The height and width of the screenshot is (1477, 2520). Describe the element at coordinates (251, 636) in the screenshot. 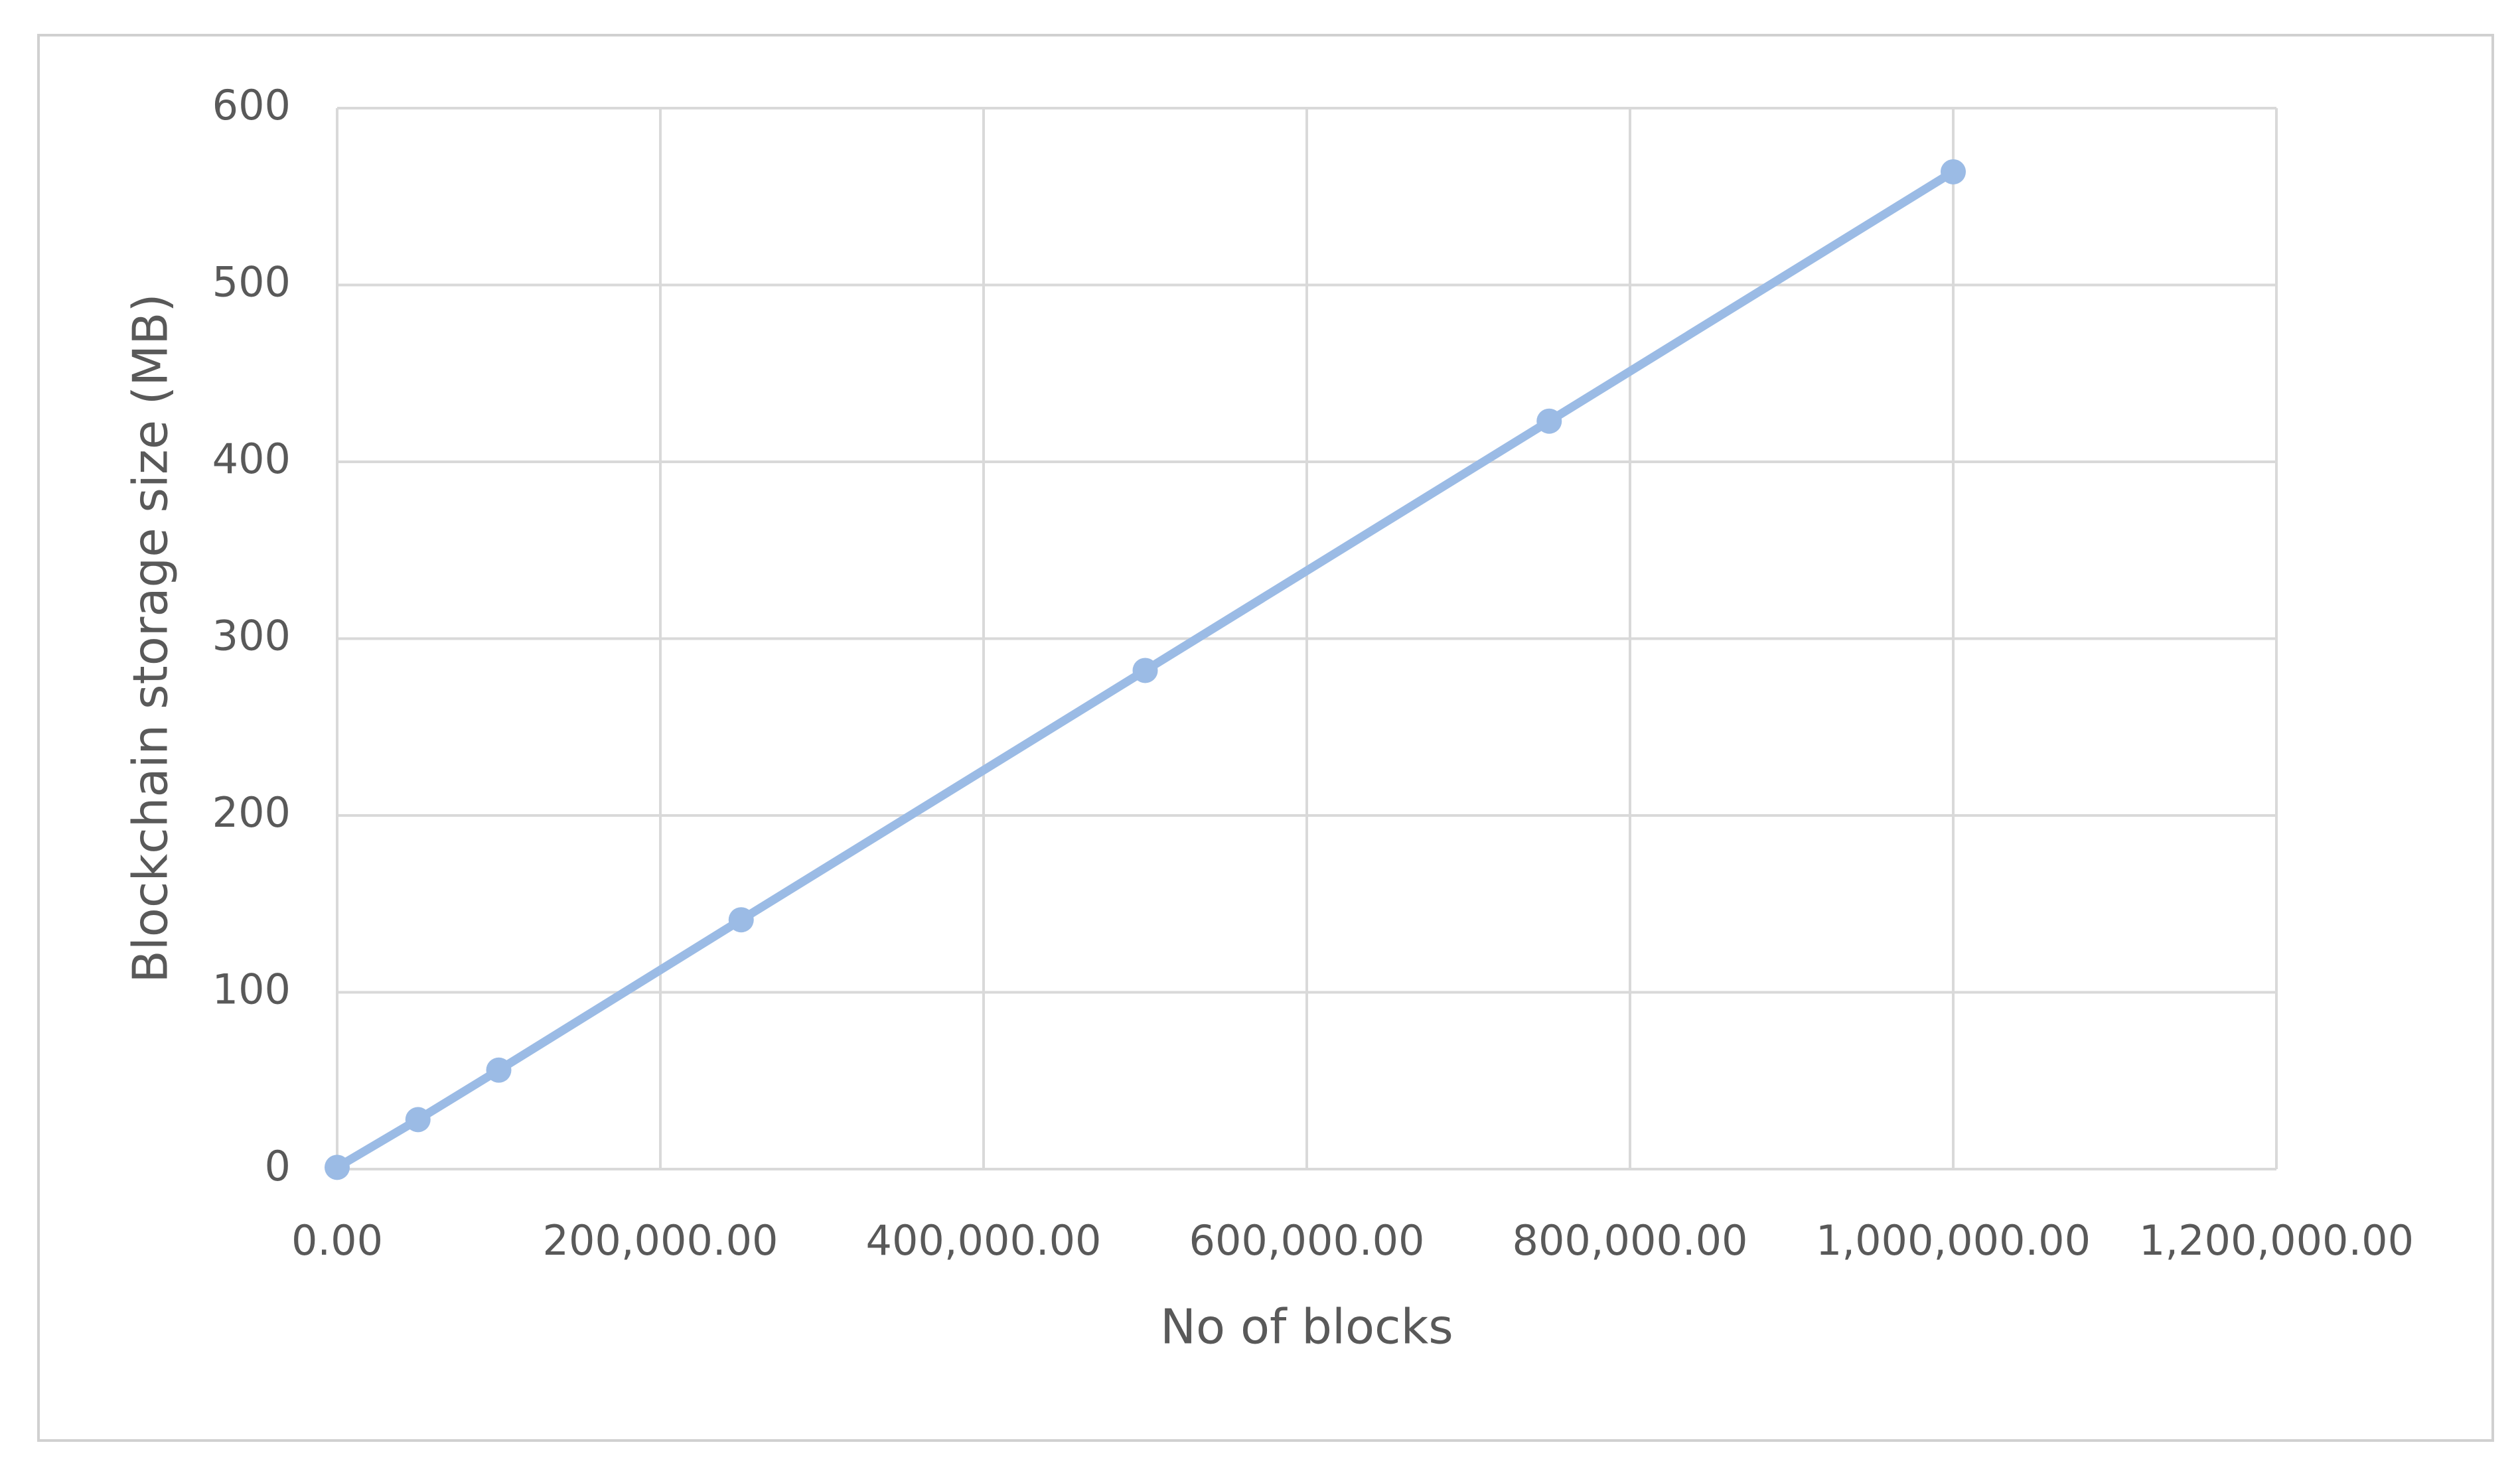

I see `y-tick-label: 300` at that location.